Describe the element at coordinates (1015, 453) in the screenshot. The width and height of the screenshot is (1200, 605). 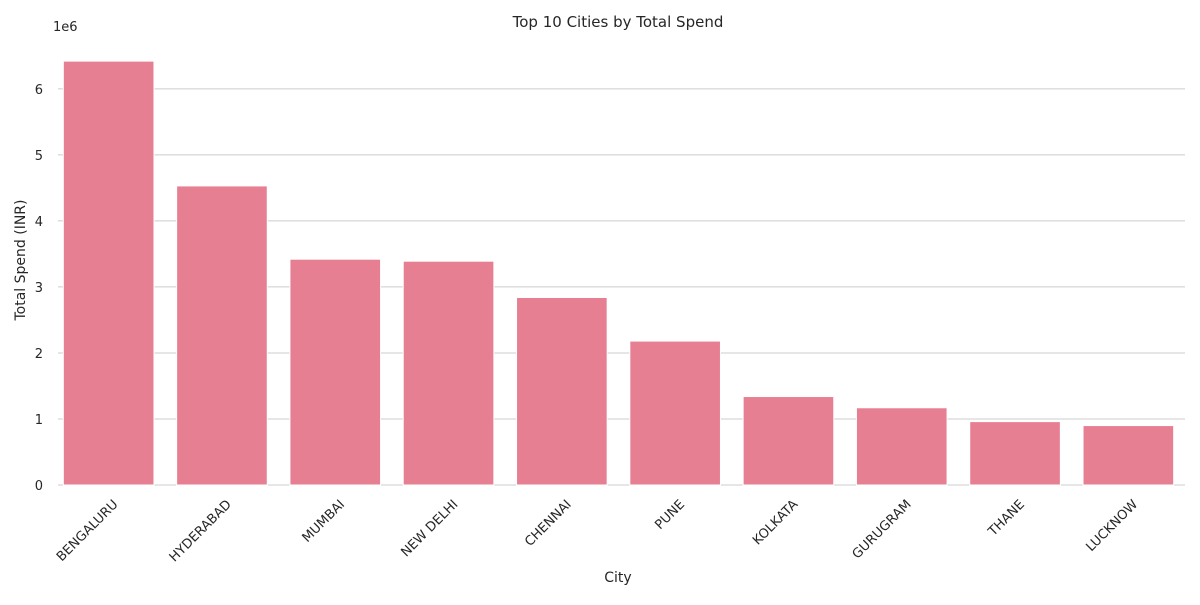
I see `bar-thane` at that location.